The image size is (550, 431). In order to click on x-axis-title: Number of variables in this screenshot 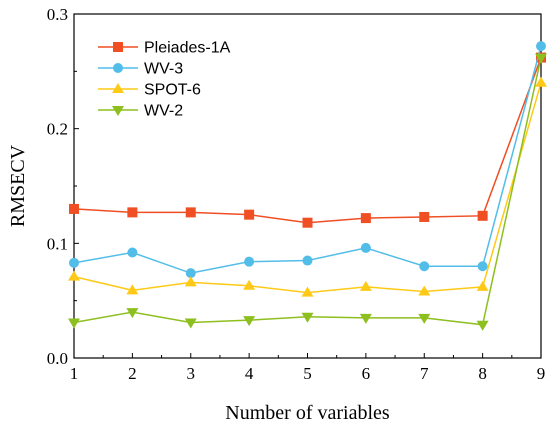, I will do `click(307, 413)`.